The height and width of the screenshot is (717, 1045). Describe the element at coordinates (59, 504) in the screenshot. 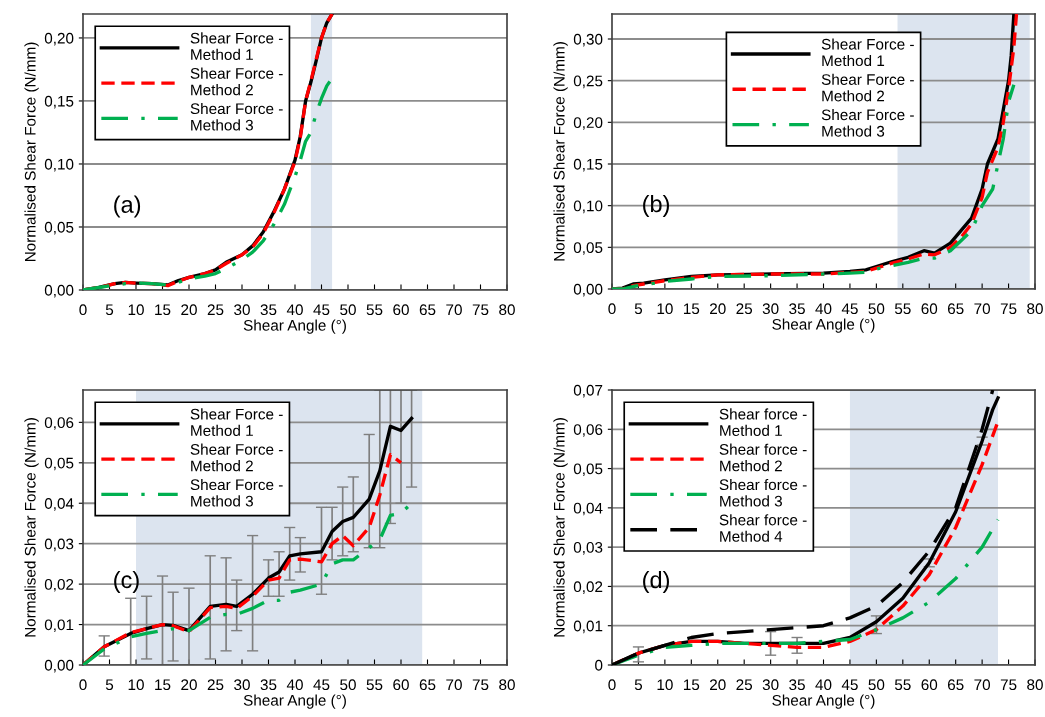

I see `y-tick-label: 0,04` at that location.